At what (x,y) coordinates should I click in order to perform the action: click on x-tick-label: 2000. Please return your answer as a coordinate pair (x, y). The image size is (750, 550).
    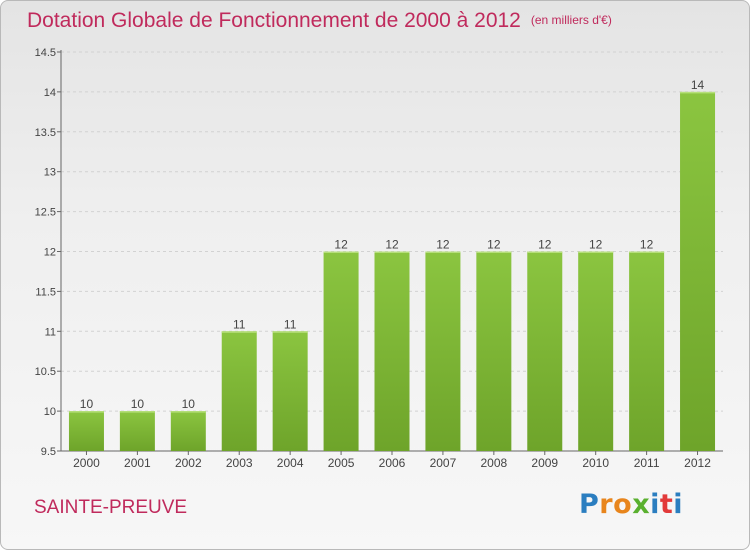
    Looking at the image, I should click on (86, 463).